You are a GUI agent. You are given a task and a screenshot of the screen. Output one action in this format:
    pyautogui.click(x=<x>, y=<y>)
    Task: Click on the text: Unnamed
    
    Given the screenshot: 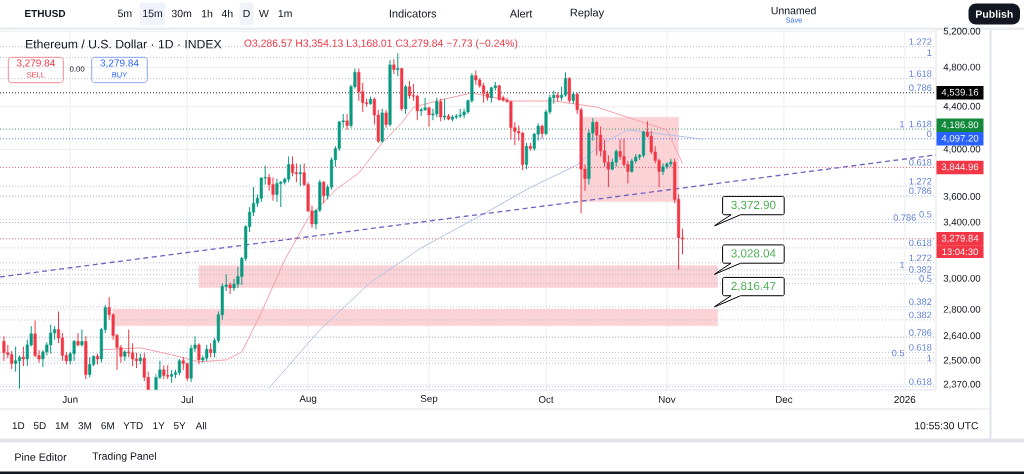 What is the action you would take?
    pyautogui.click(x=793, y=10)
    